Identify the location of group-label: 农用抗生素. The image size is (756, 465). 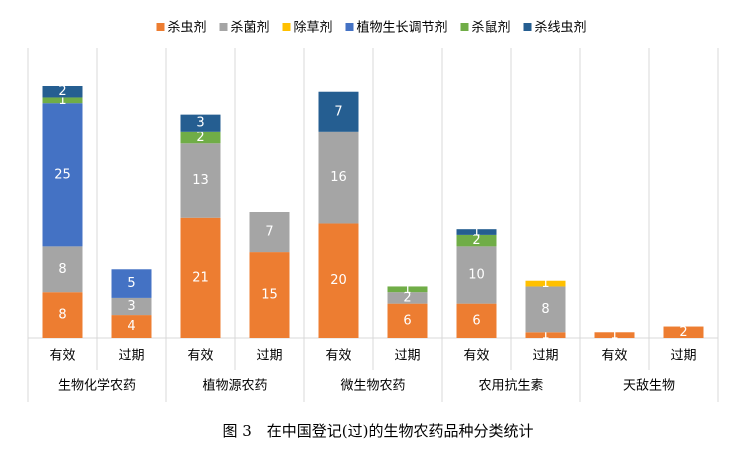
(510, 386).